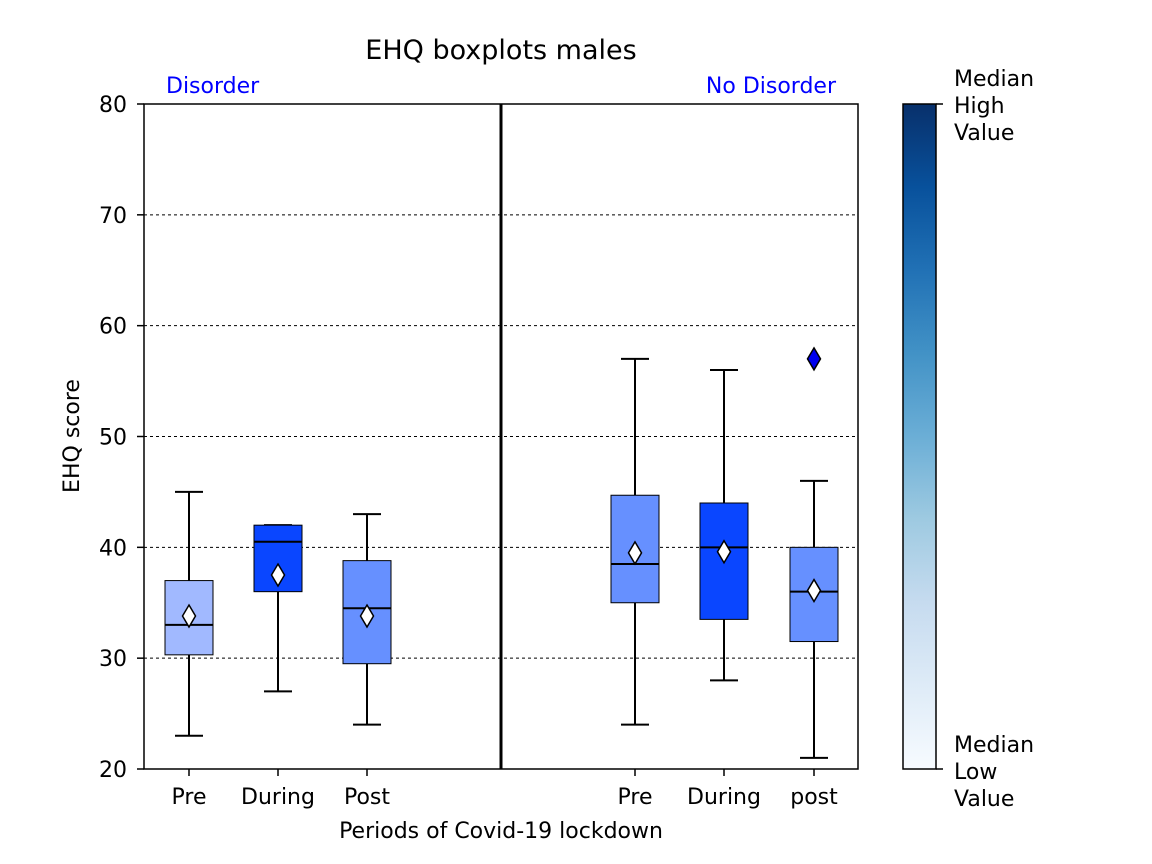 The height and width of the screenshot is (864, 1152). Describe the element at coordinates (994, 106) in the screenshot. I see `colorbar-top-label: Median High Value` at that location.